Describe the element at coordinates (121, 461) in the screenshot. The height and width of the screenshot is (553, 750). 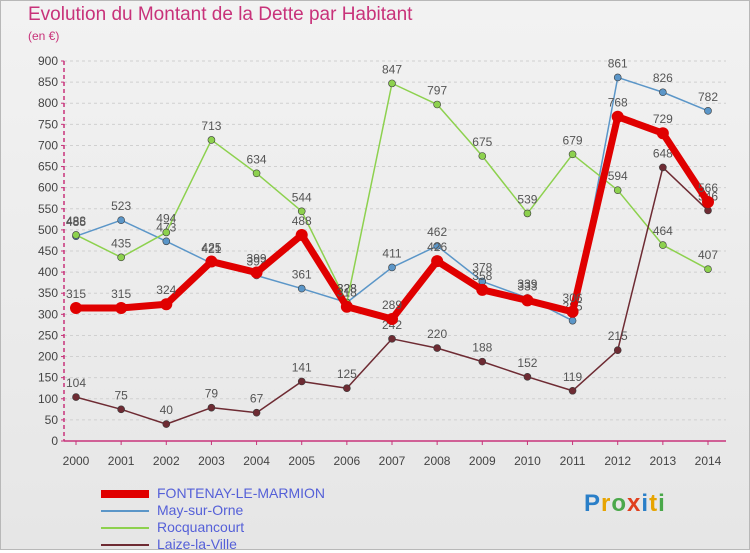
I see `x-tick-label: 2001` at that location.